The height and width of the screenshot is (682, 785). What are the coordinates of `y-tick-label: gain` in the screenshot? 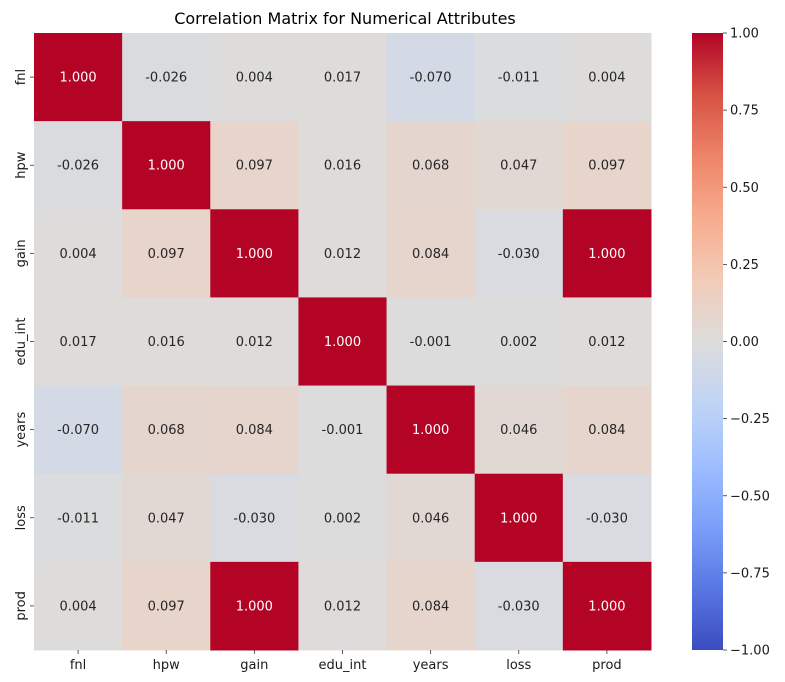 It's located at (21, 253).